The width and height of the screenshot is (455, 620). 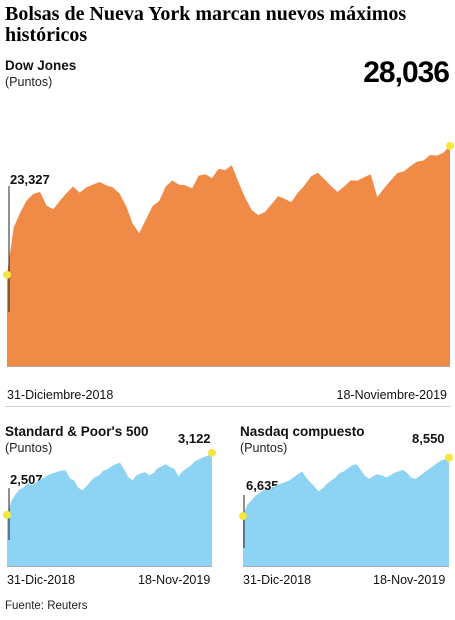 What do you see at coordinates (406, 72) in the screenshot?
I see `dow-end-value: 28,036` at bounding box center [406, 72].